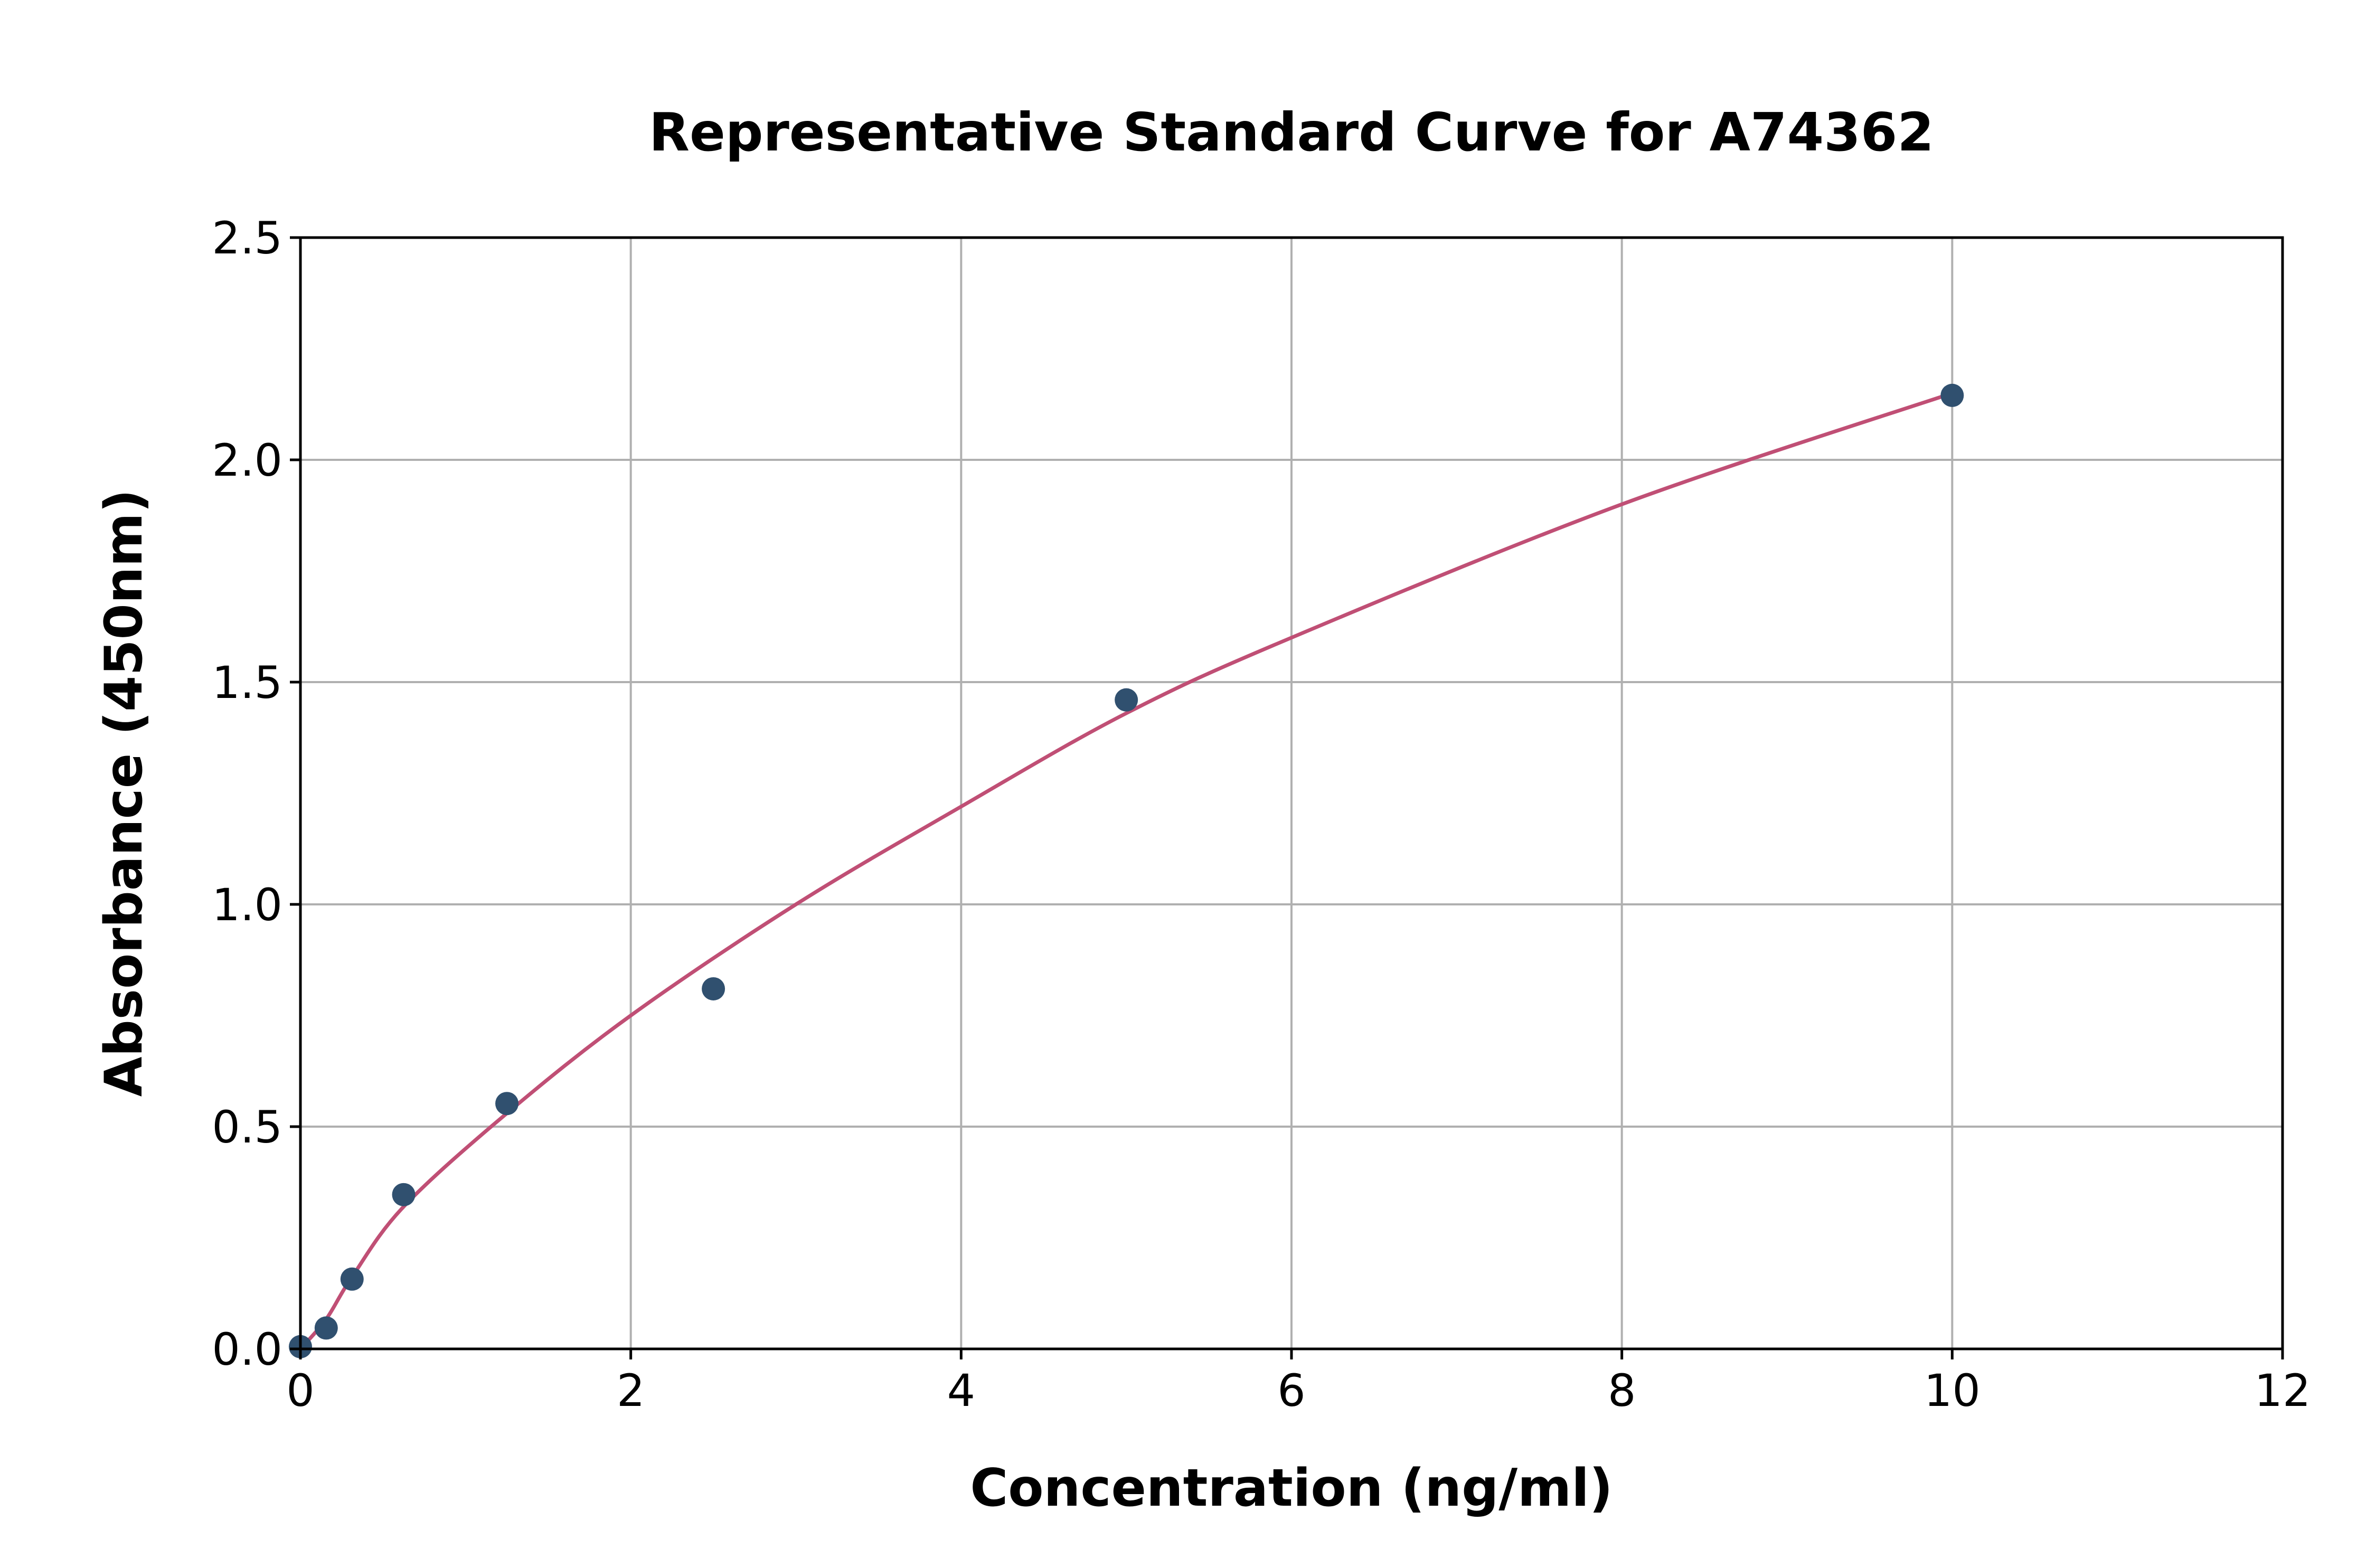  I want to click on x-tick-label: 0, so click(300, 1390).